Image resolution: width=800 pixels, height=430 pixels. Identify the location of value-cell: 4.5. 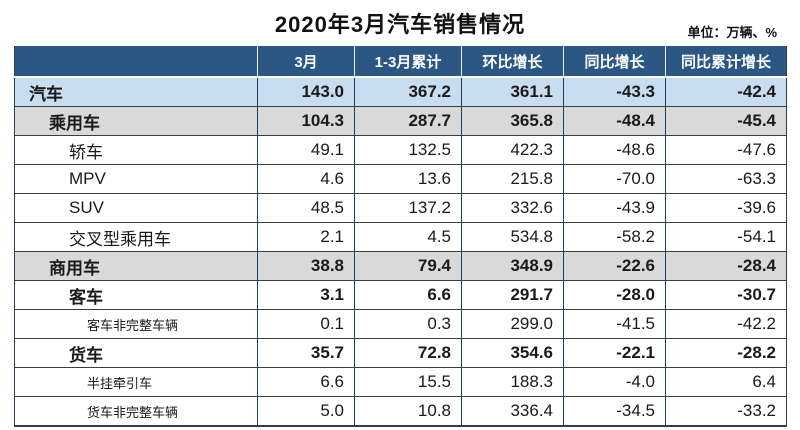
(408, 237).